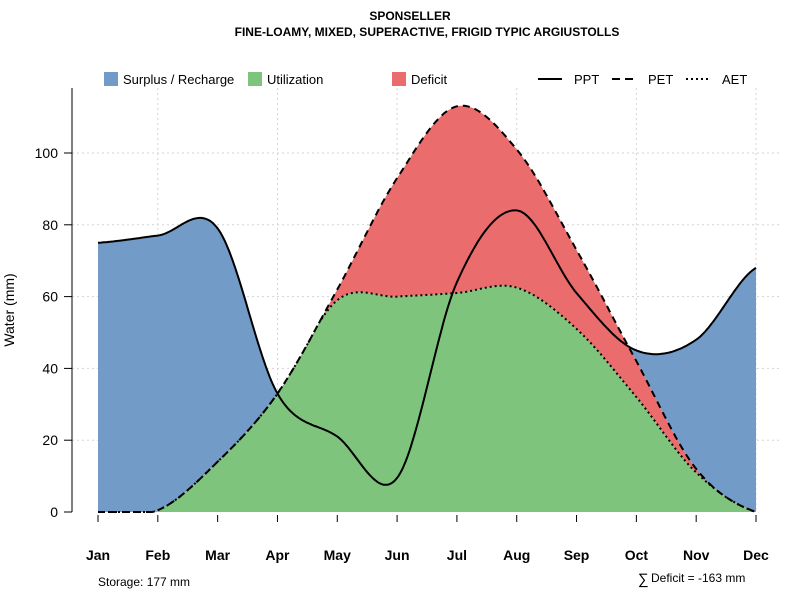 The image size is (800, 605). What do you see at coordinates (295, 79) in the screenshot?
I see `legend-label: Utilization` at bounding box center [295, 79].